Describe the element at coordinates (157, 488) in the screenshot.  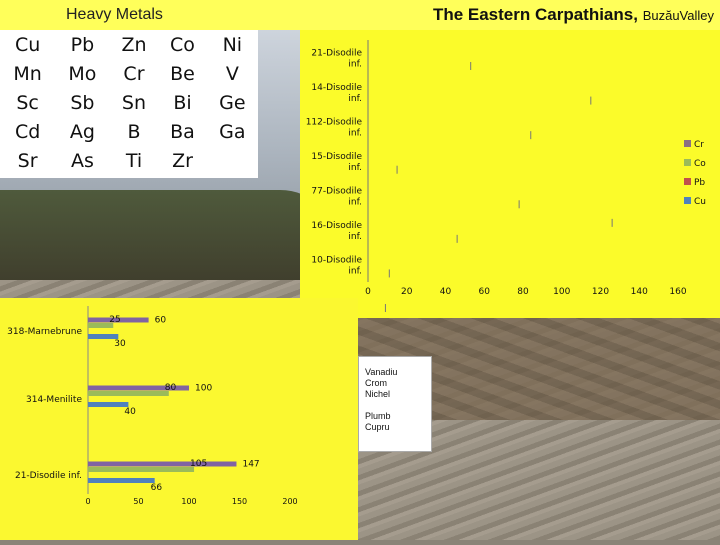
I see `data-label: 66` at that location.